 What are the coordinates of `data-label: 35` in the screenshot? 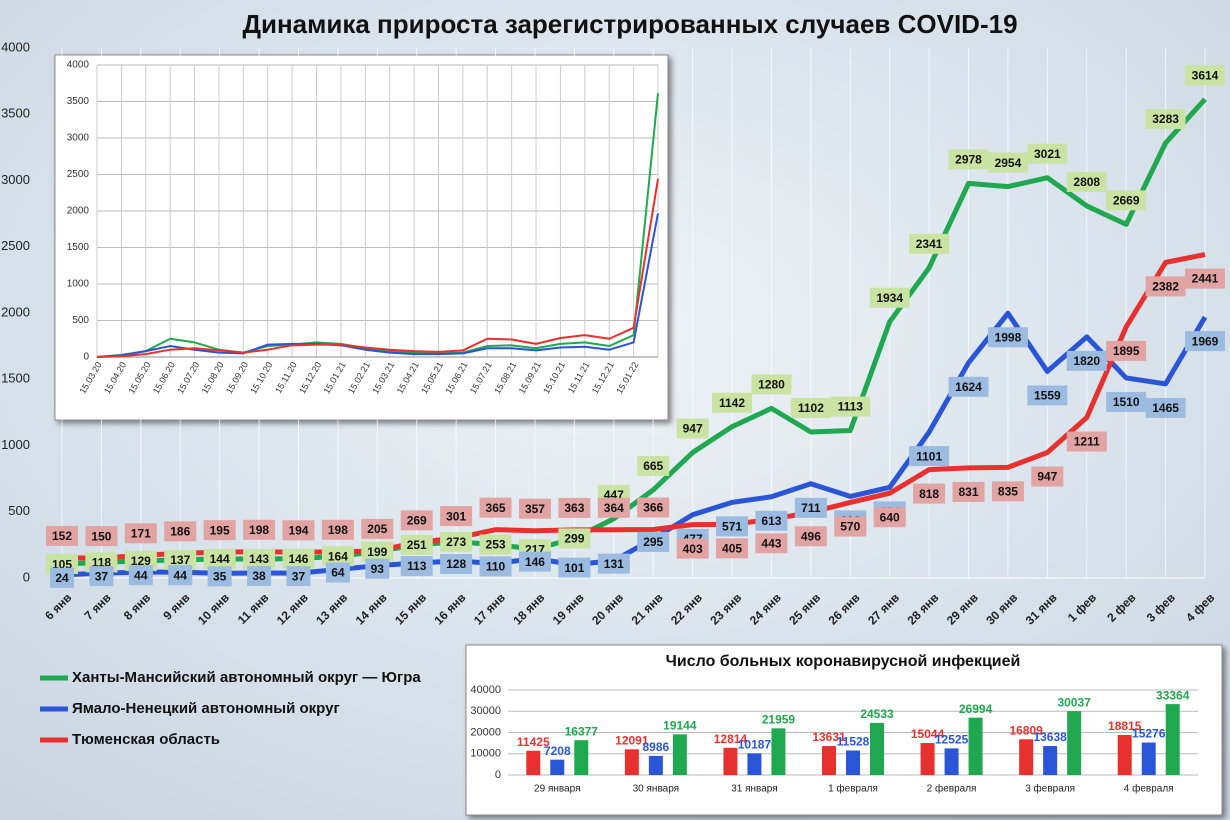 It's located at (220, 577).